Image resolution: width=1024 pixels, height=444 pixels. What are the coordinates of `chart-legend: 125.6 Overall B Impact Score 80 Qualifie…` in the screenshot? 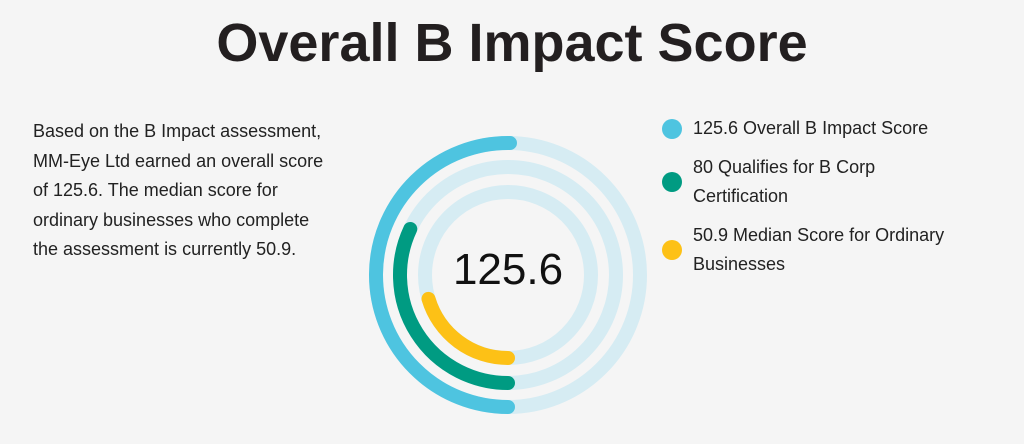 It's located at (827, 201).